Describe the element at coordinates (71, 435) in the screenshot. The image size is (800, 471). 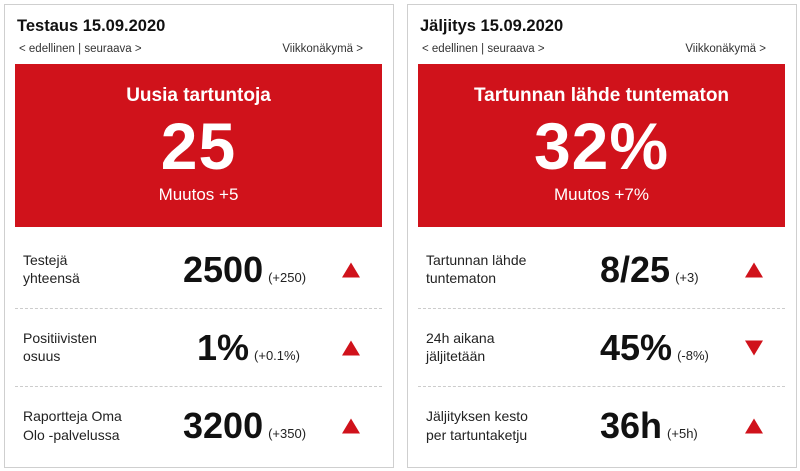
I see `stat-label-line: Olo -palvelussa` at that location.